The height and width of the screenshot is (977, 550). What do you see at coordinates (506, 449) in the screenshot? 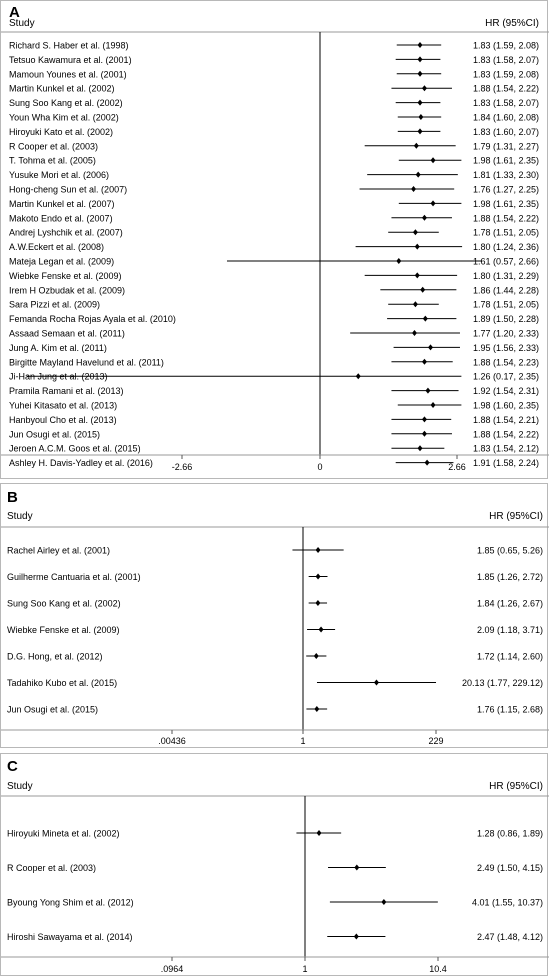
I see `hr-ci-text: 1.83 (1.54, 2.12)` at bounding box center [506, 449].